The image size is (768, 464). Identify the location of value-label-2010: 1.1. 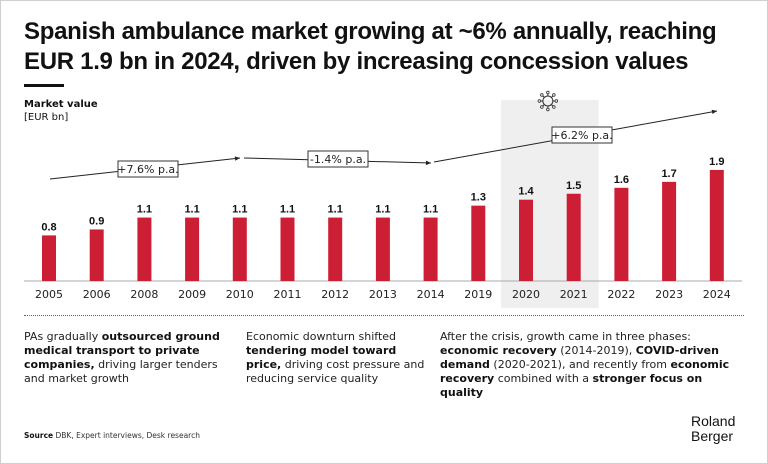
(239, 210).